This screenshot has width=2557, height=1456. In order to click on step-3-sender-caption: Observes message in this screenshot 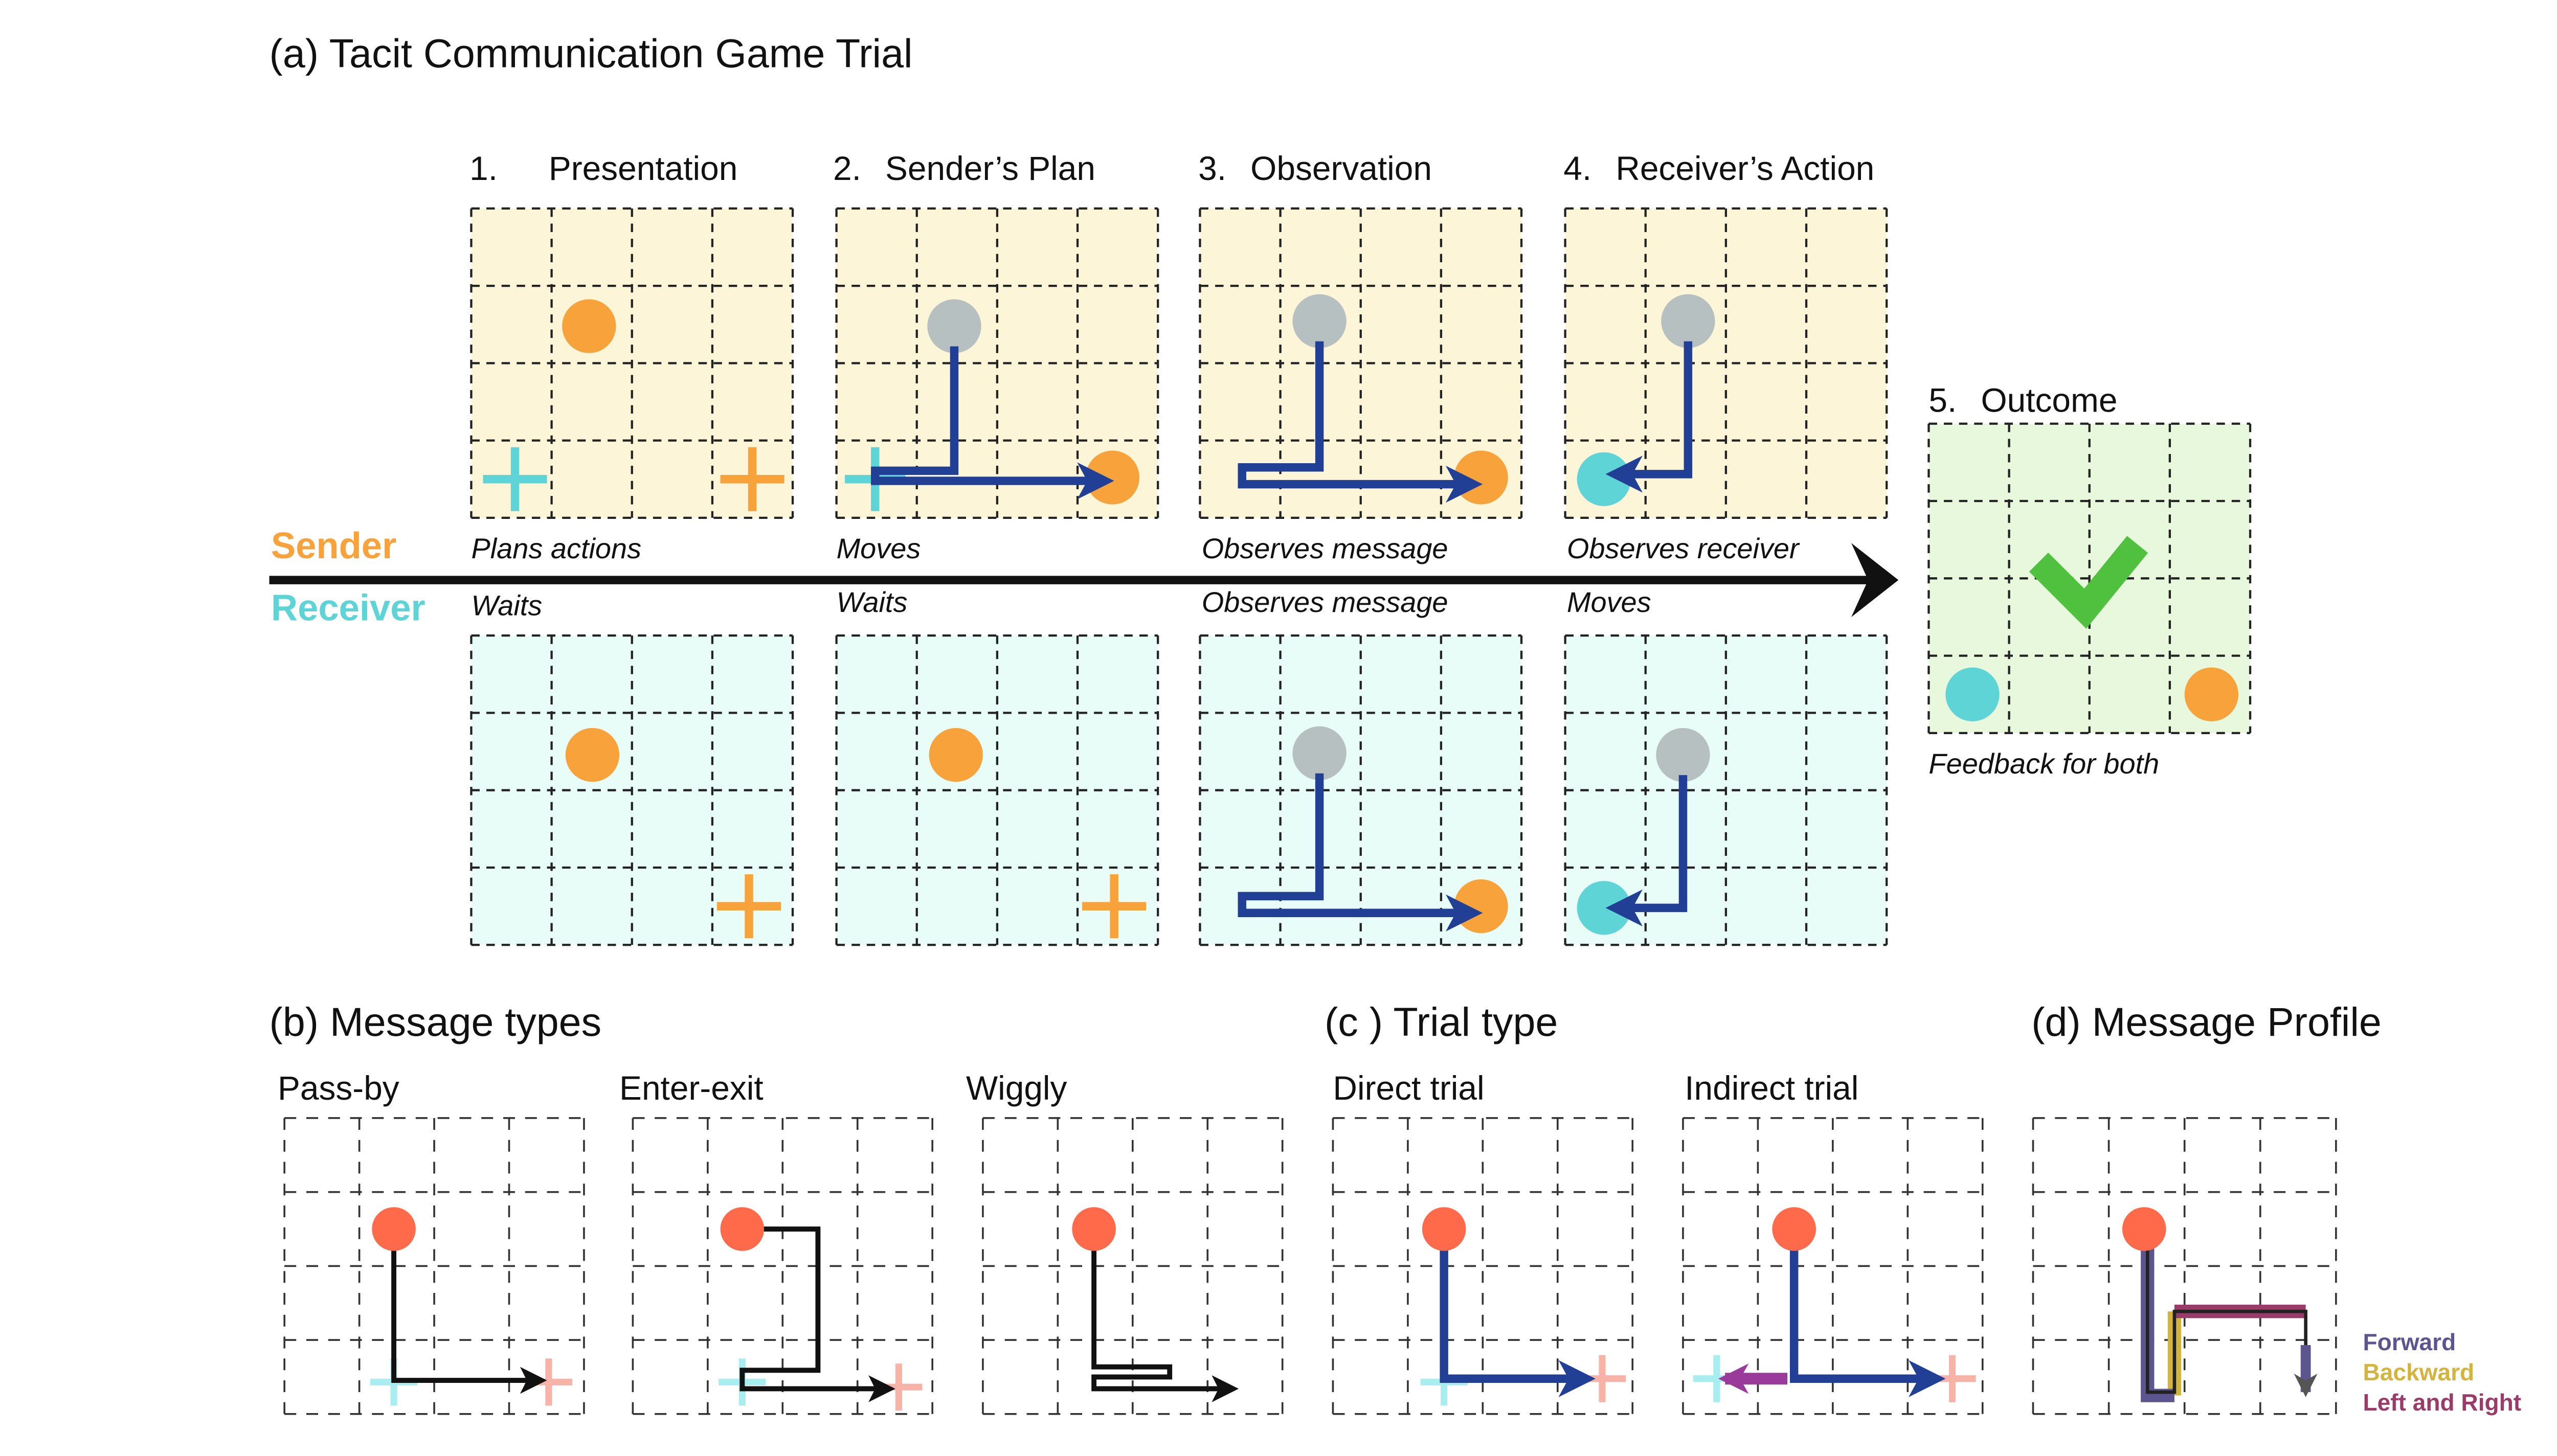, I will do `click(1325, 548)`.